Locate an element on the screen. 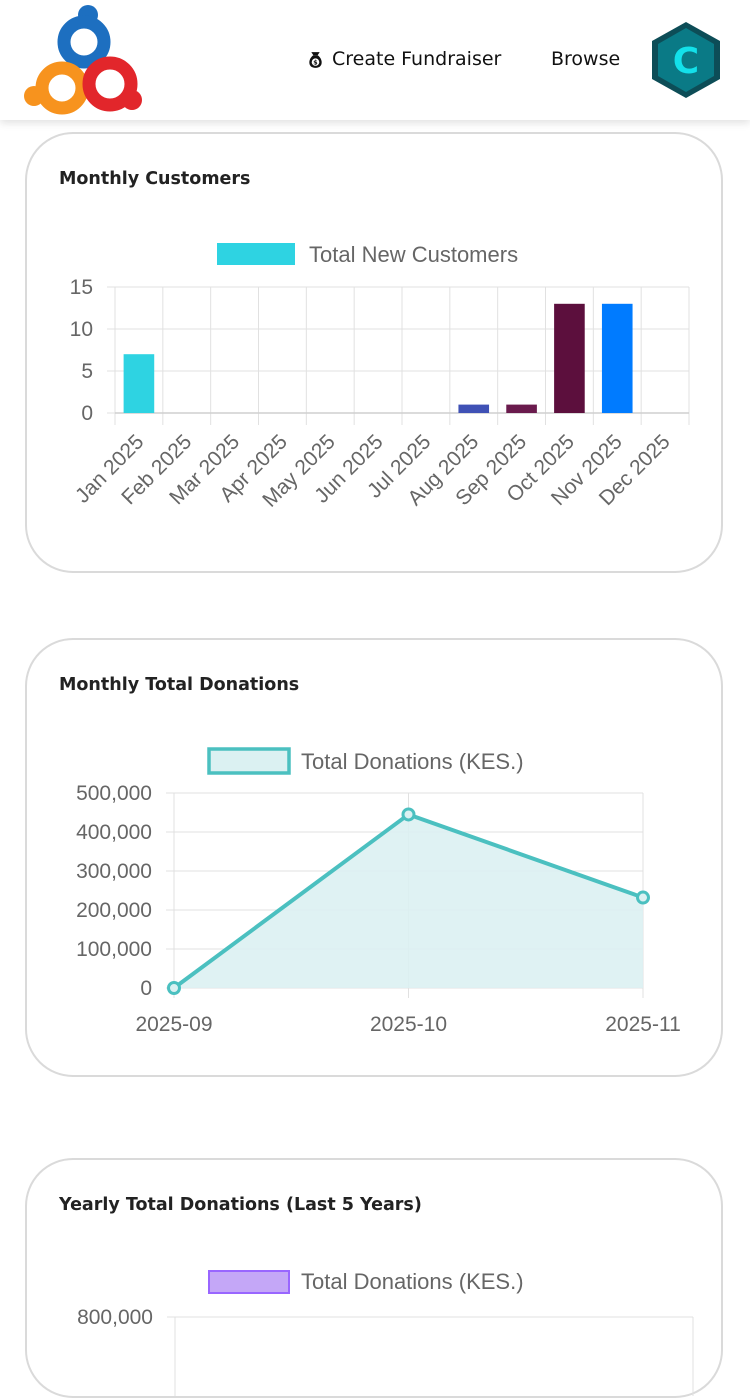  area-fill is located at coordinates (408, 901).